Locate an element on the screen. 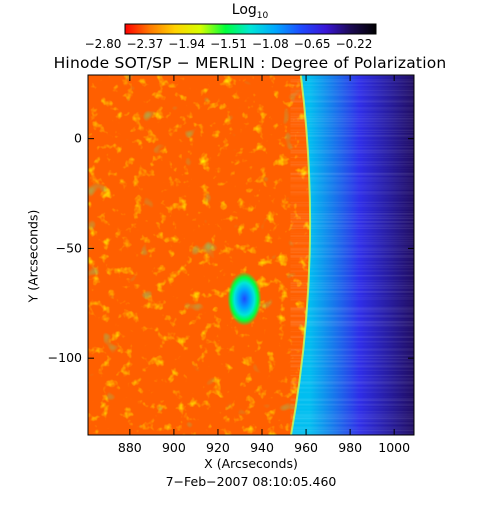 The height and width of the screenshot is (512, 500). x-tick-label: 900 is located at coordinates (174, 447).